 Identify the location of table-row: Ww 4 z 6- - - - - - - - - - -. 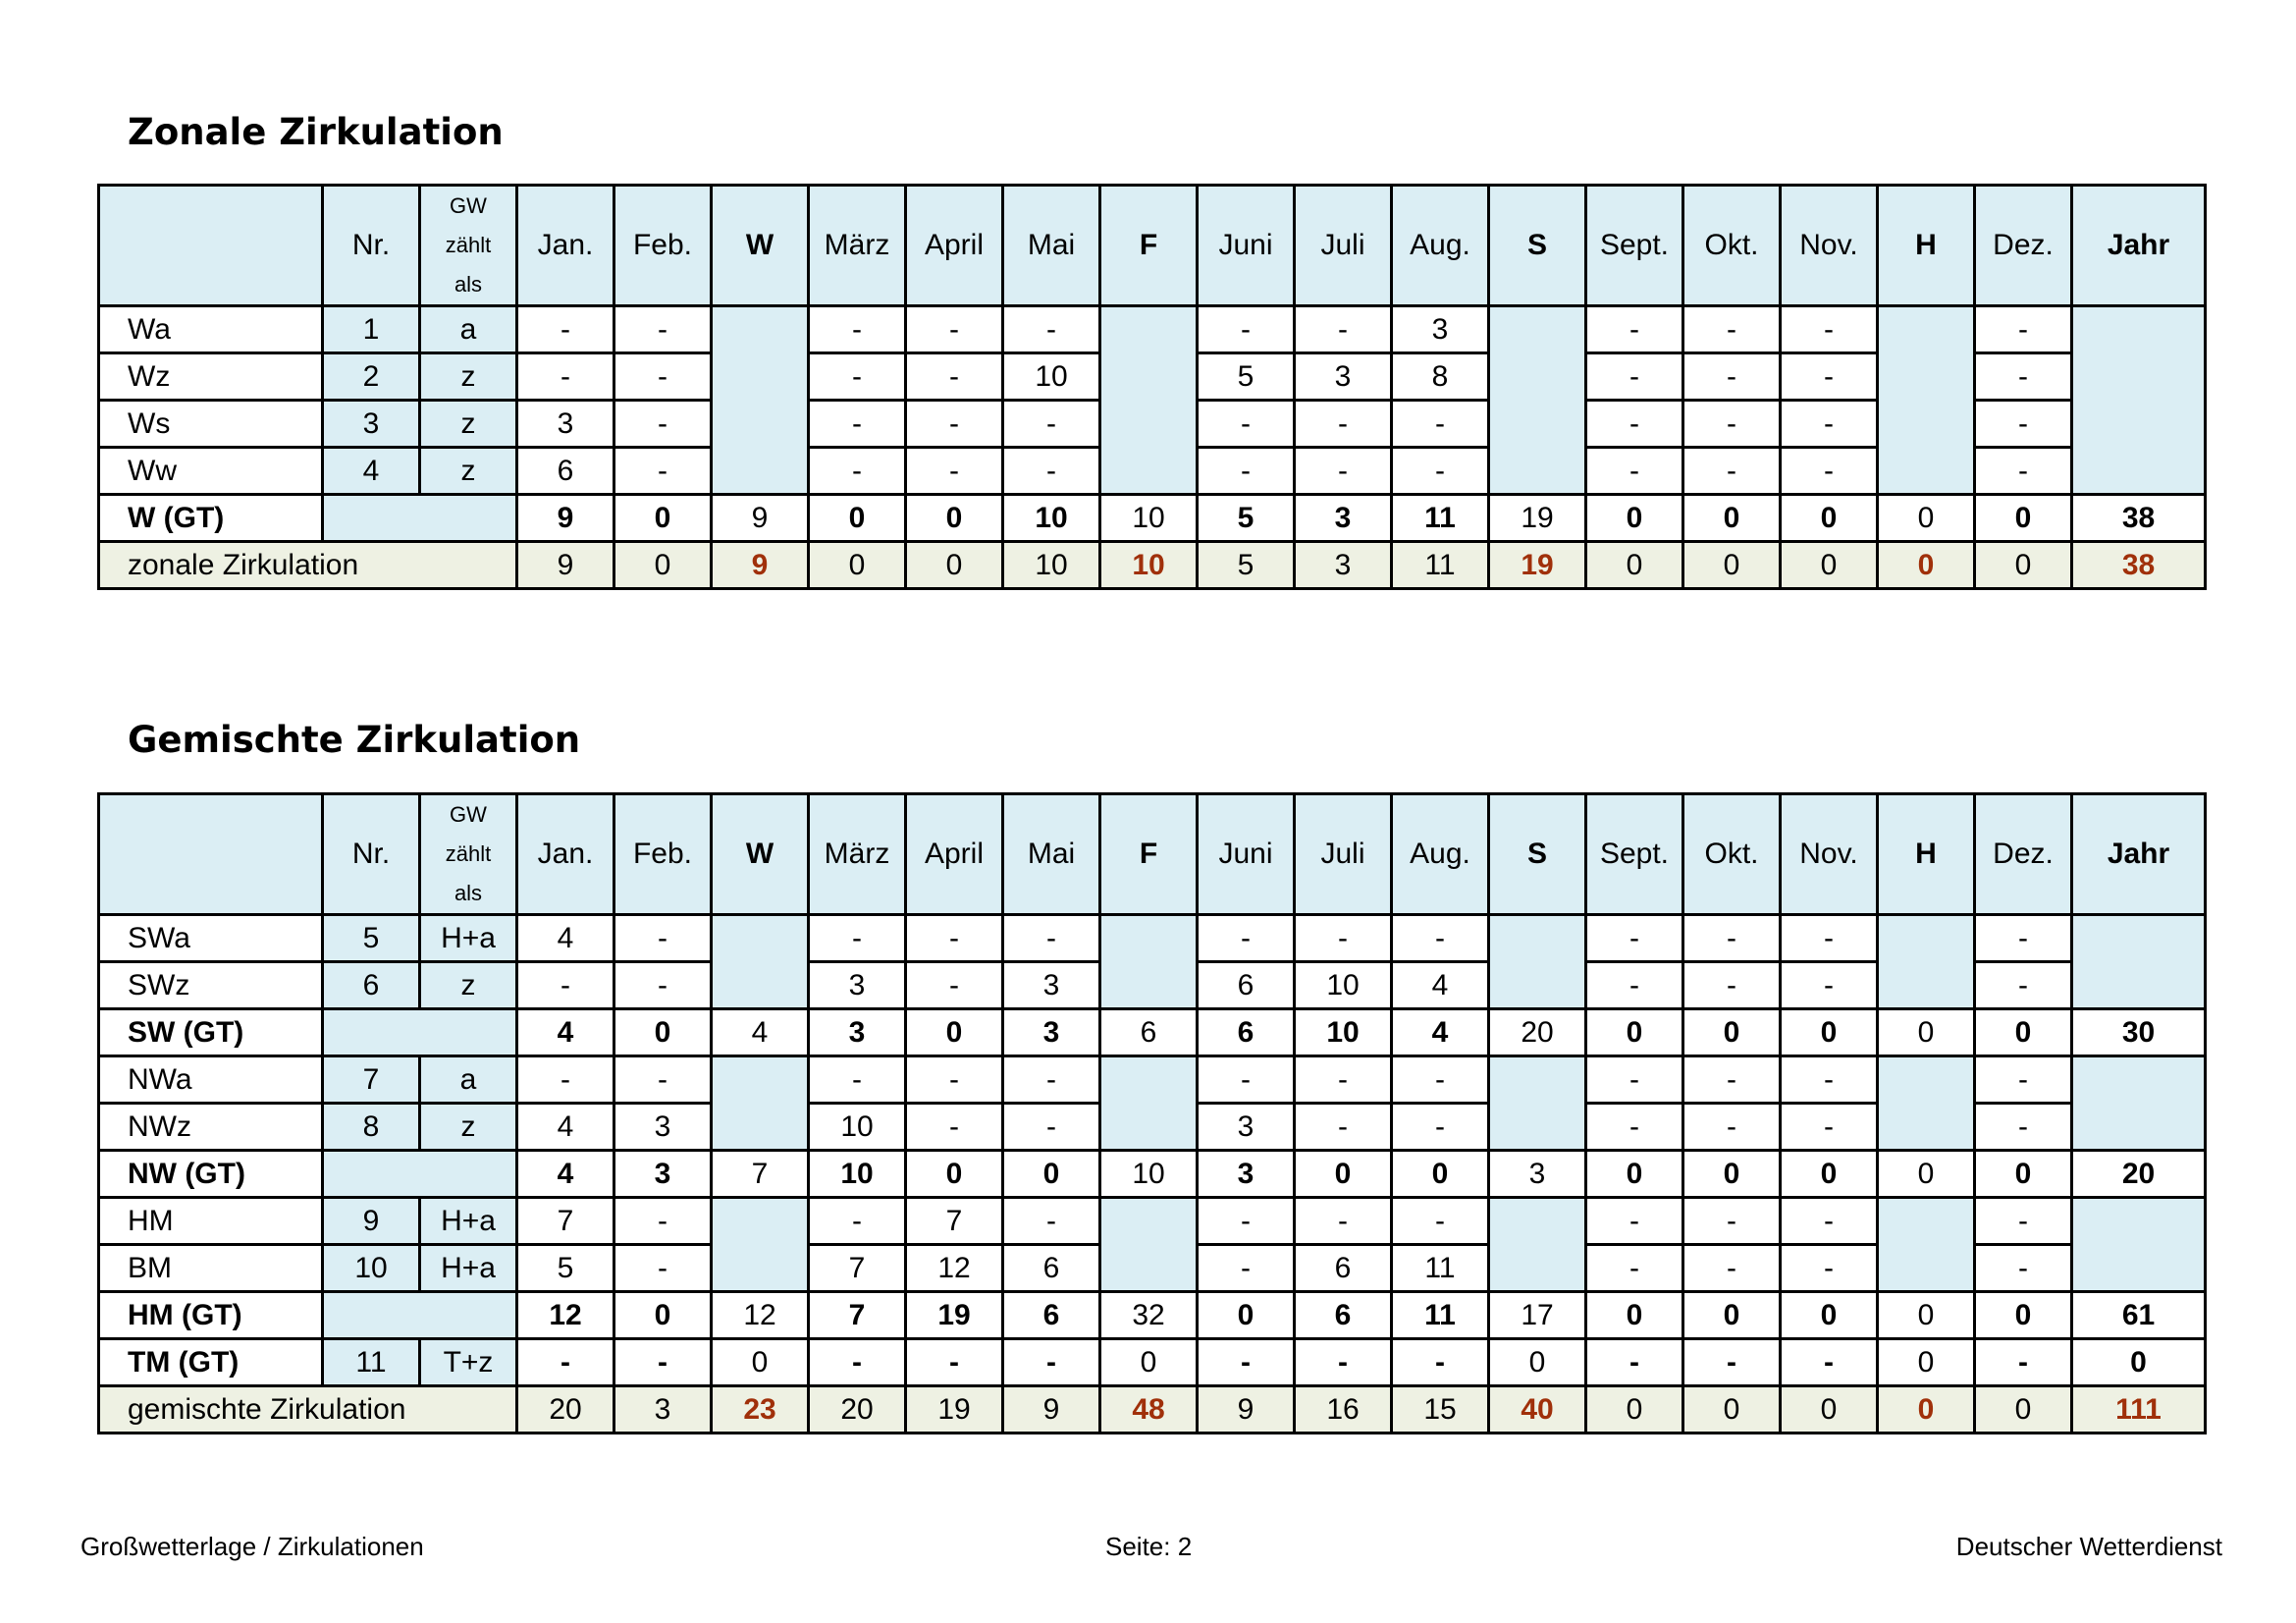
(1151, 471).